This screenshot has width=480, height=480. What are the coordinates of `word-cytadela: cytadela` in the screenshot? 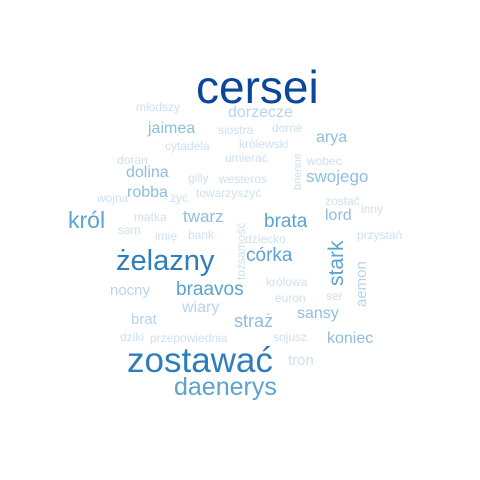 It's located at (187, 146).